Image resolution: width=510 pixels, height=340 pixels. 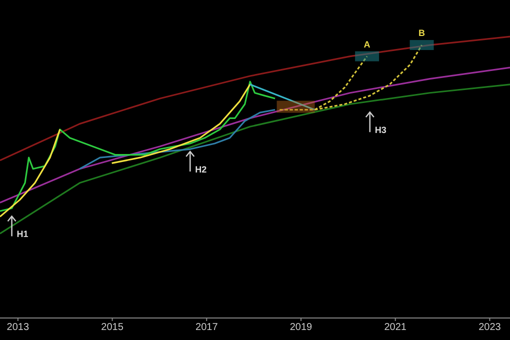 What do you see at coordinates (490, 328) in the screenshot?
I see `x-tick-label: 2023` at bounding box center [490, 328].